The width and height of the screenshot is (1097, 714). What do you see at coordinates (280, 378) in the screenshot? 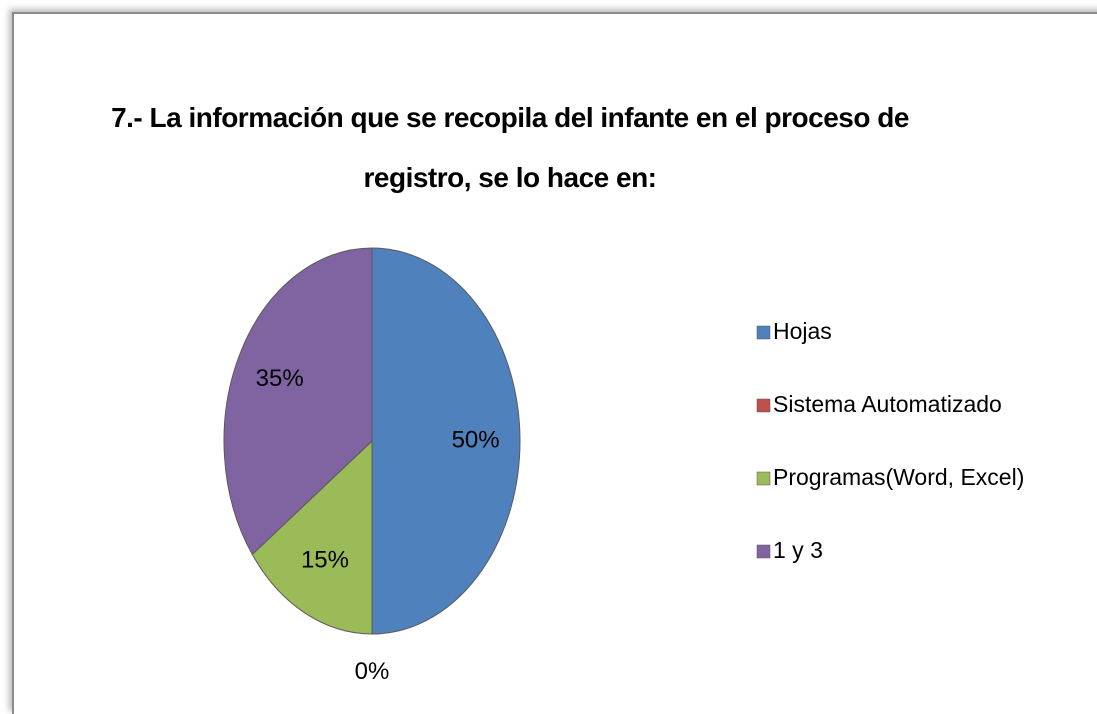
I see `data-label: 35%` at bounding box center [280, 378].